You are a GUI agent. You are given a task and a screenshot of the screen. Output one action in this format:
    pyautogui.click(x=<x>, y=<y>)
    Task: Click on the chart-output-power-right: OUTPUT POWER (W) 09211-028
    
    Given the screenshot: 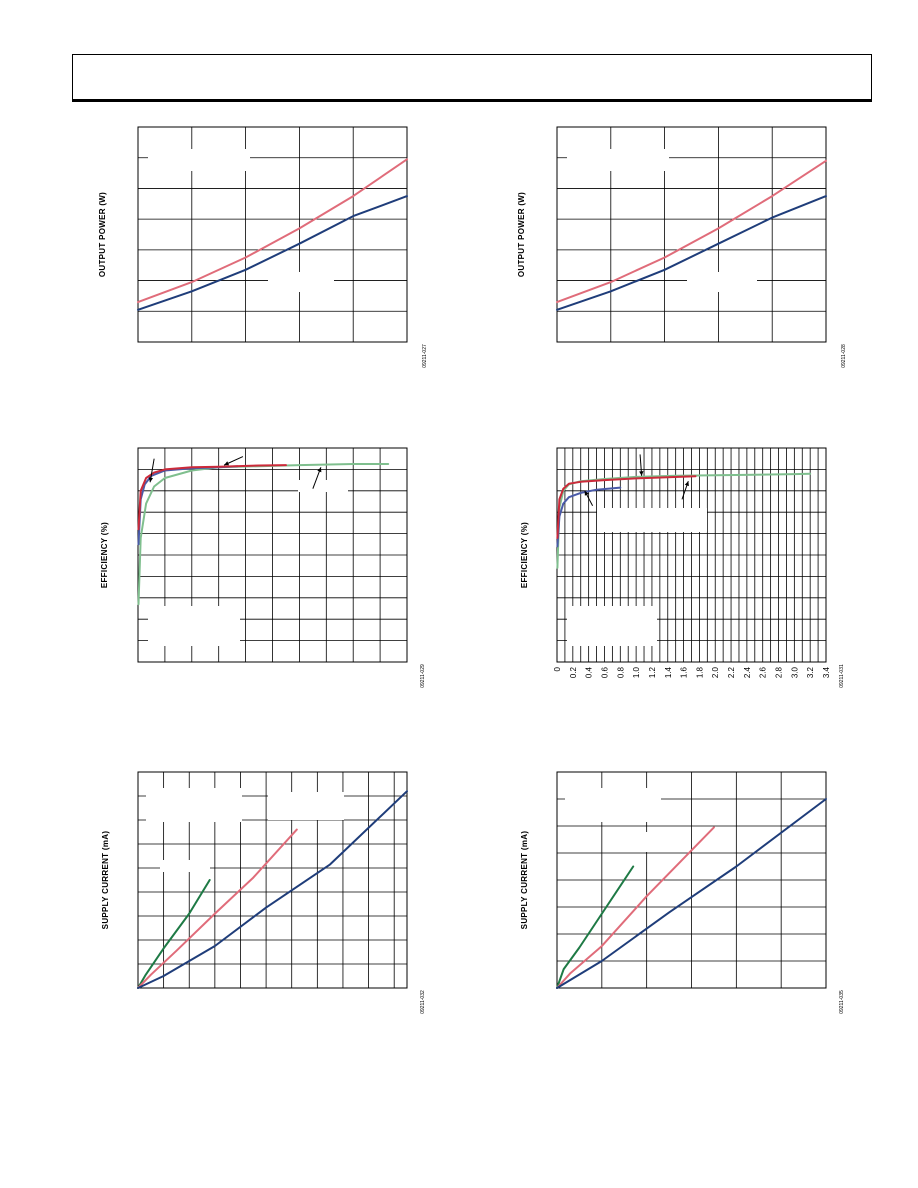 What is the action you would take?
    pyautogui.click(x=682, y=247)
    